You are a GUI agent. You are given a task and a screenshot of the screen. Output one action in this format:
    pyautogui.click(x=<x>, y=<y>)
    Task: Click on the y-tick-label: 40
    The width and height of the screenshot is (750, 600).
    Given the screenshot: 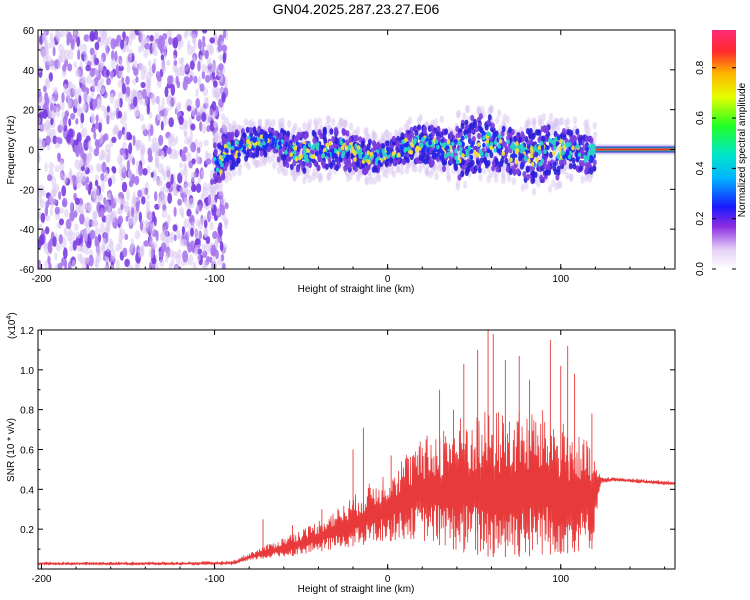 What is the action you would take?
    pyautogui.click(x=29, y=71)
    